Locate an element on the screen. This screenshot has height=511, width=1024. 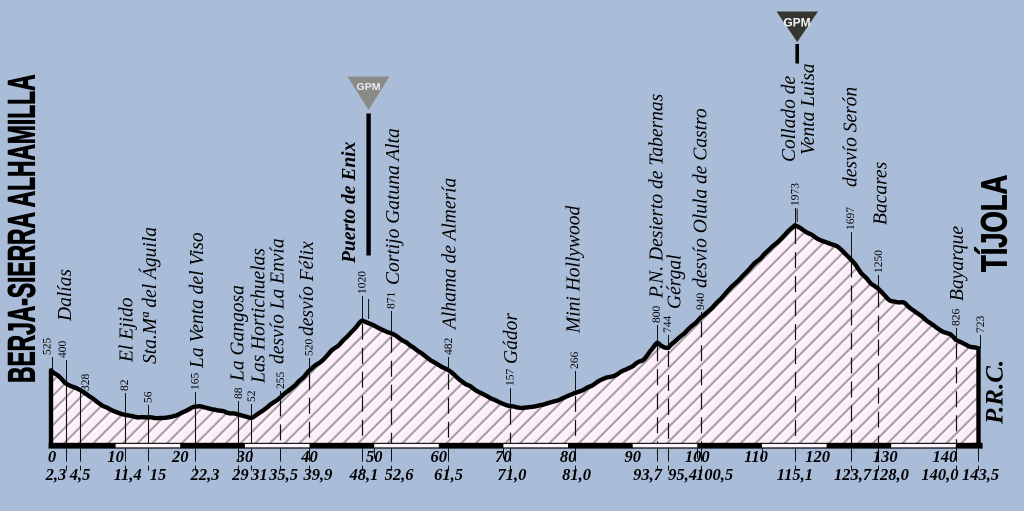
svg-text: El Ejido is located at coordinates (127, 330).